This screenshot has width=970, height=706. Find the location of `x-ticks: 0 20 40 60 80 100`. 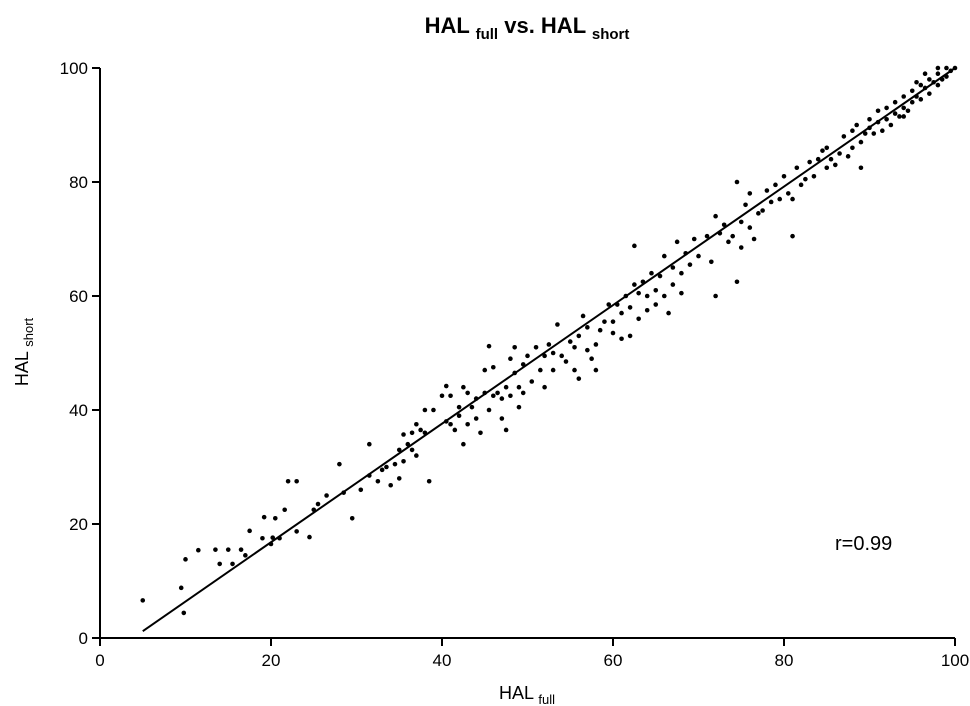

x-ticks: 0 20 40 60 80 100 is located at coordinates (532, 654).